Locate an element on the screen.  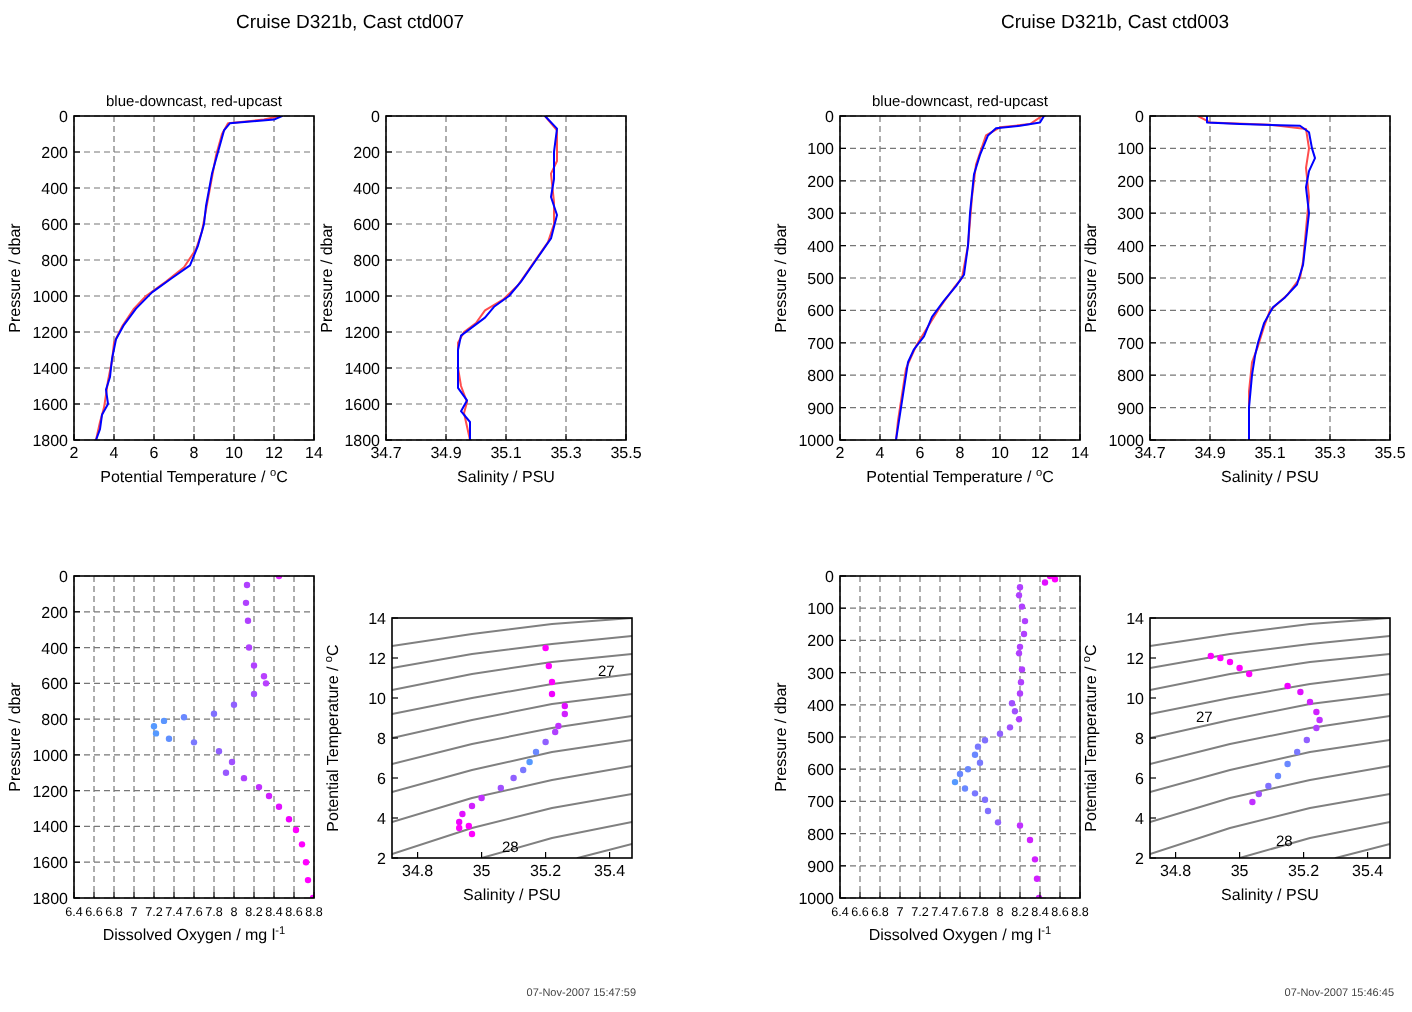
x-tick-label: 34.8 is located at coordinates (1176, 871).